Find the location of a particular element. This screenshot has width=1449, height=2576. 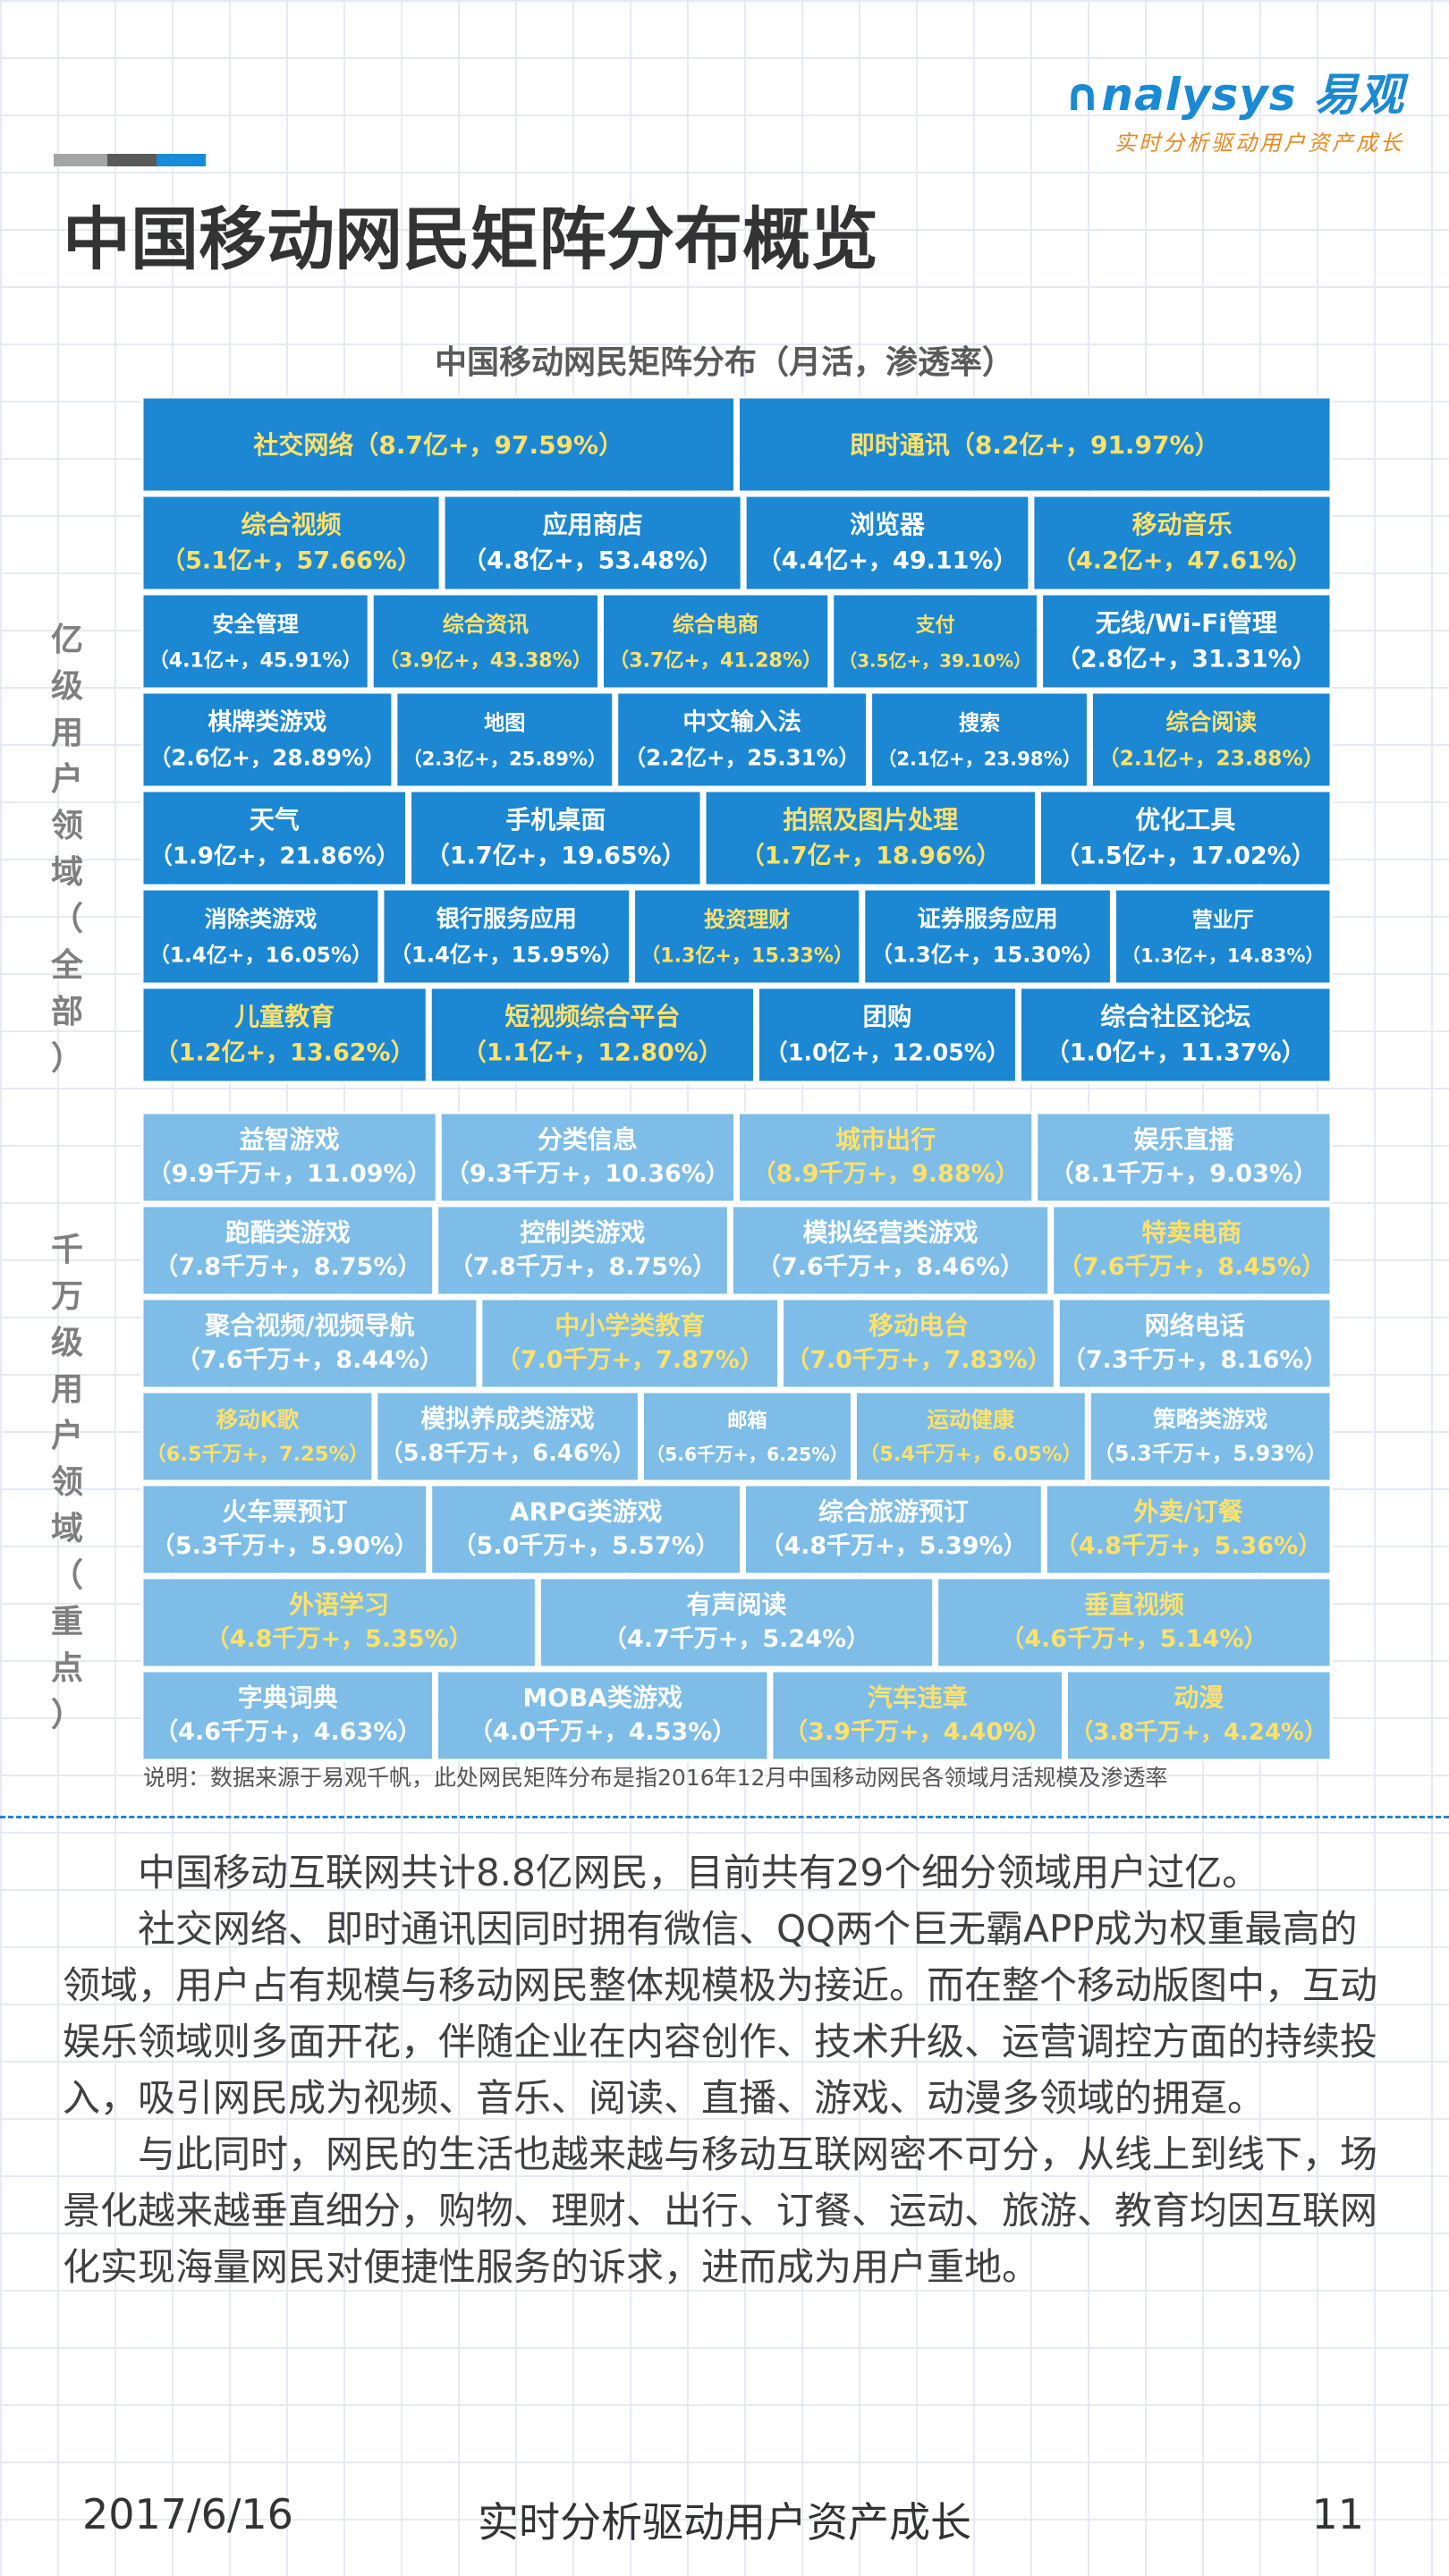

group-label-char: 部 is located at coordinates (66, 1012).